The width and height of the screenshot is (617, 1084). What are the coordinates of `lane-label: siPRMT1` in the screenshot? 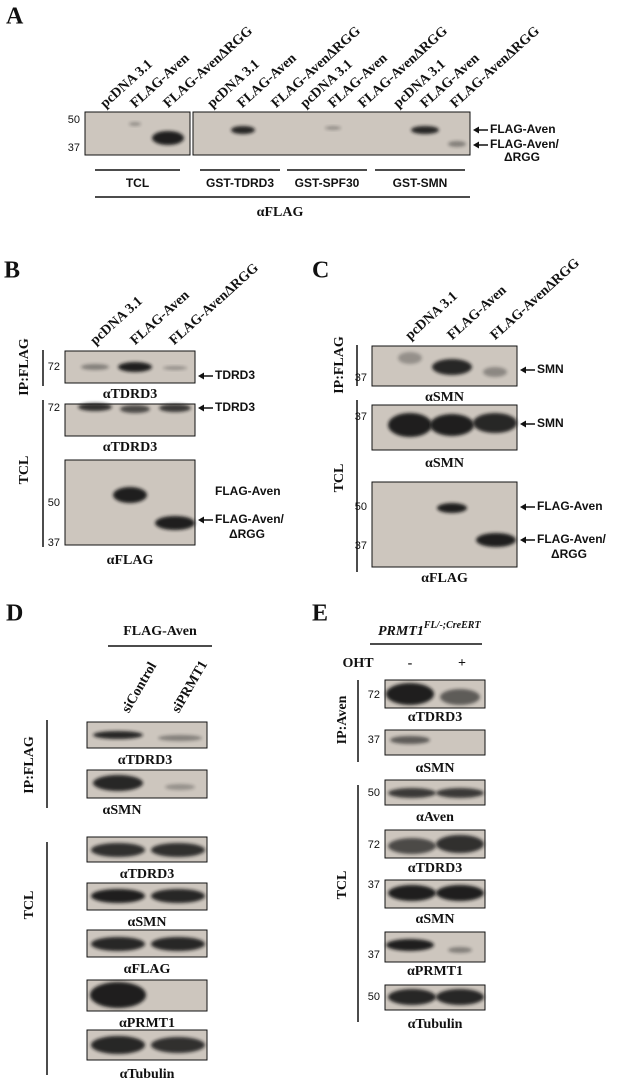 It's located at (190, 686).